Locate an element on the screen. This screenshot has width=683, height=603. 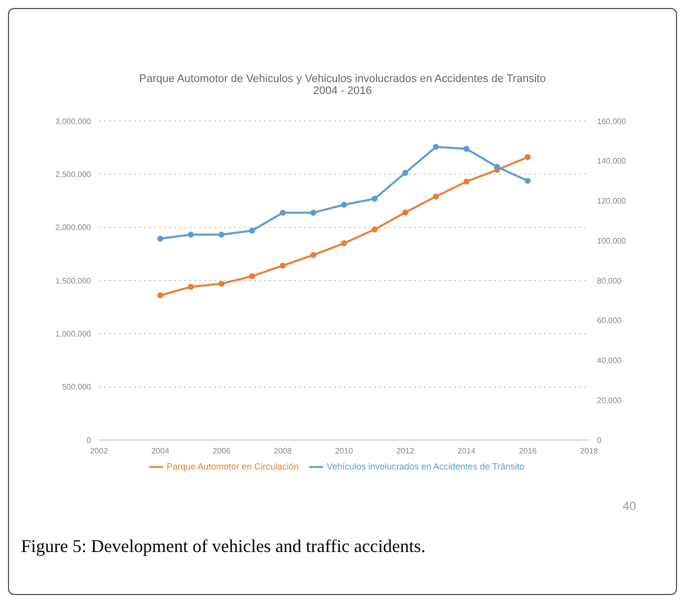
x-tick-label: 2010 is located at coordinates (344, 451).